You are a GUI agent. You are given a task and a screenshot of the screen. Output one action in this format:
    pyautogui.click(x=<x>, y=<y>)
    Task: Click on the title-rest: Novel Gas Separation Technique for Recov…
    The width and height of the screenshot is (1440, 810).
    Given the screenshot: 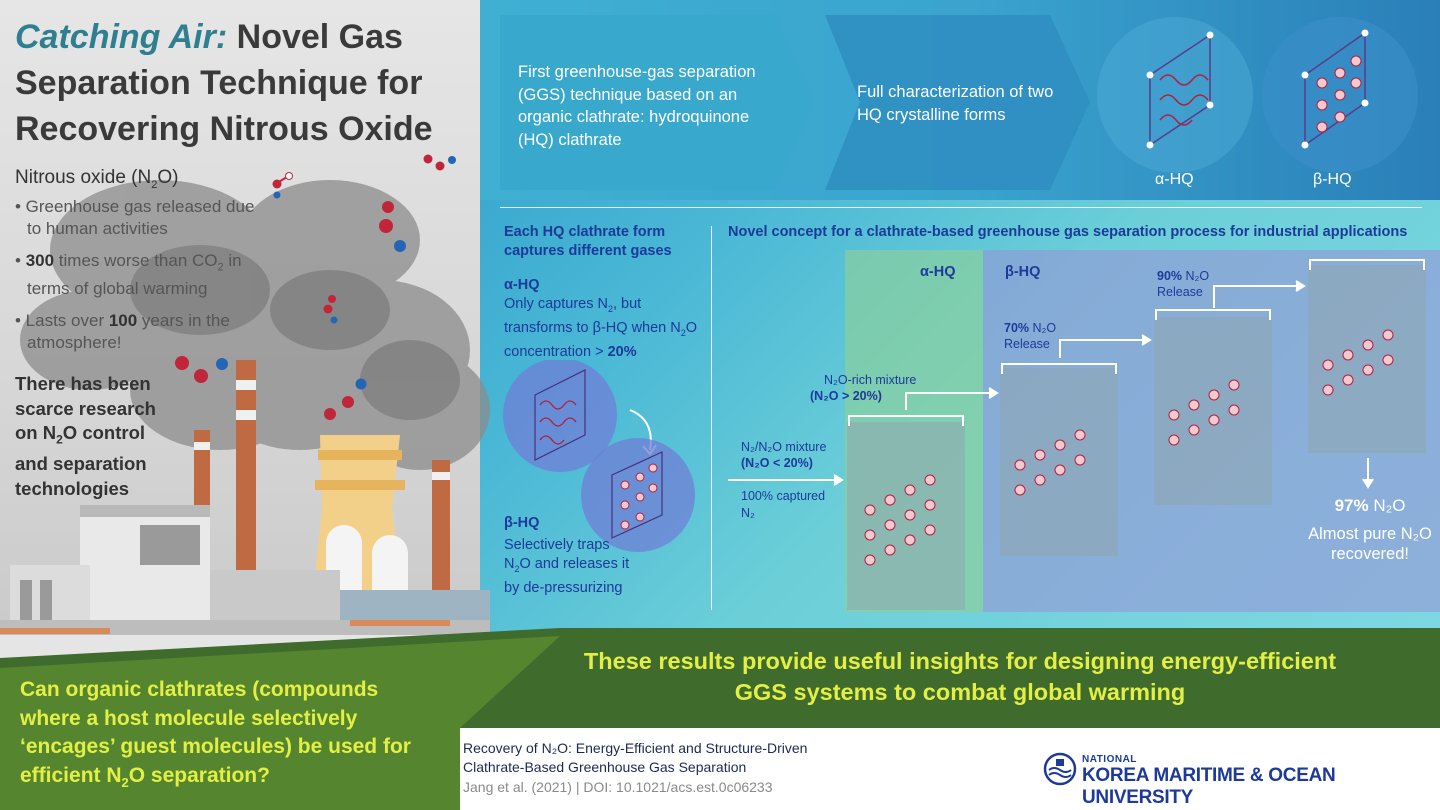 What is the action you would take?
    pyautogui.click(x=224, y=83)
    